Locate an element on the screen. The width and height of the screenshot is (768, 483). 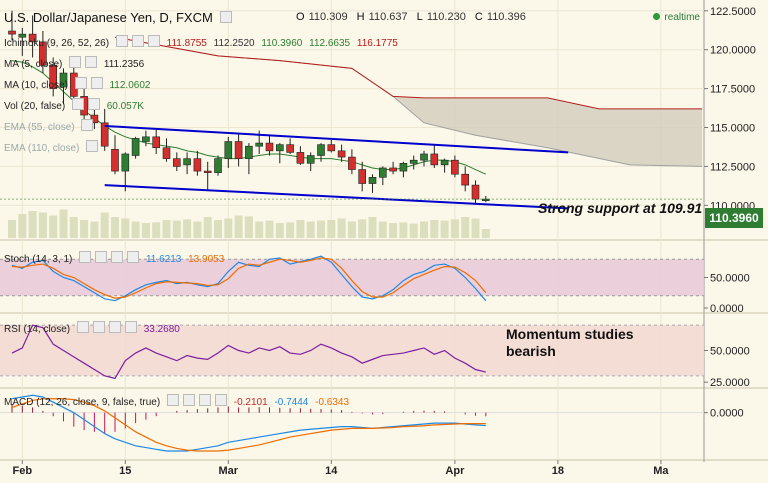
momentum-annotation: Momentum studies bearish is located at coordinates (570, 343).